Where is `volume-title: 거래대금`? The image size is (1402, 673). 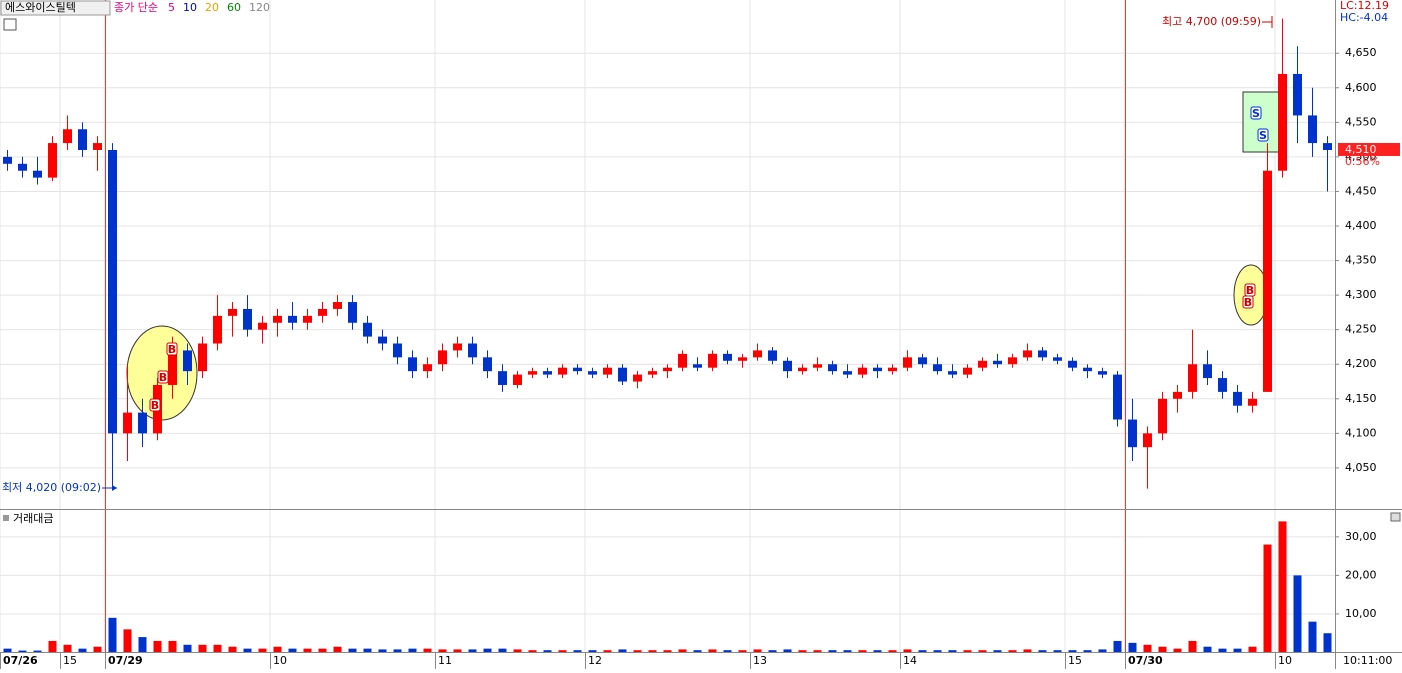 volume-title: 거래대금 is located at coordinates (33, 518).